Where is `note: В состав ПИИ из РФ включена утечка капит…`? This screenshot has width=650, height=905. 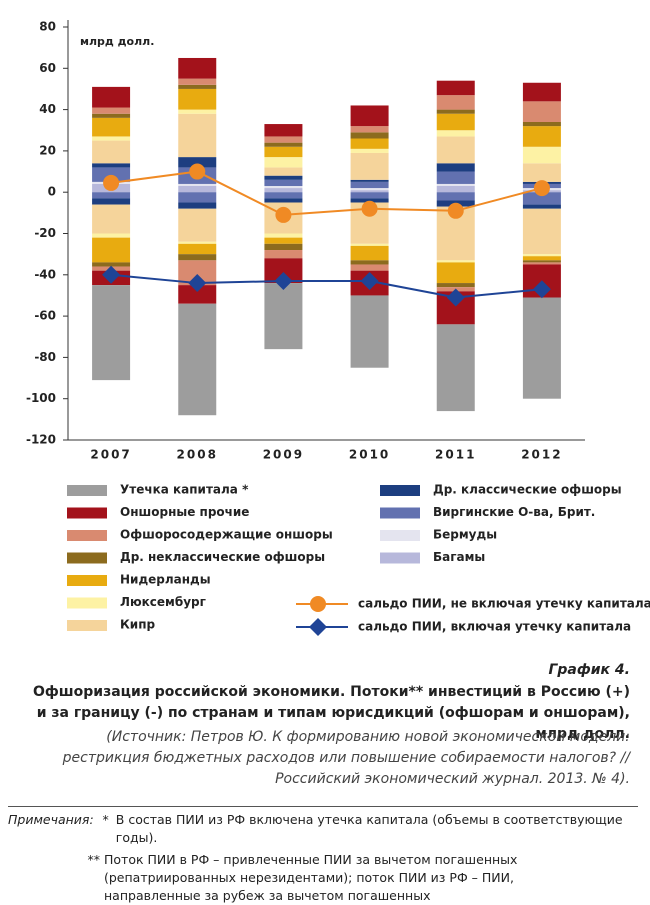 note: В состав ПИИ из РФ включена утечка капит… is located at coordinates (369, 828).